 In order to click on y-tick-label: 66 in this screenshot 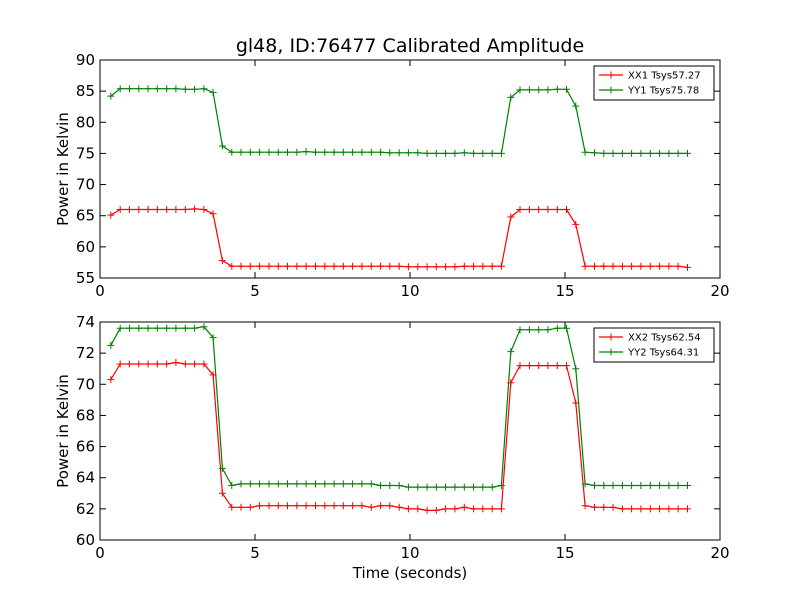, I will do `click(85, 447)`.